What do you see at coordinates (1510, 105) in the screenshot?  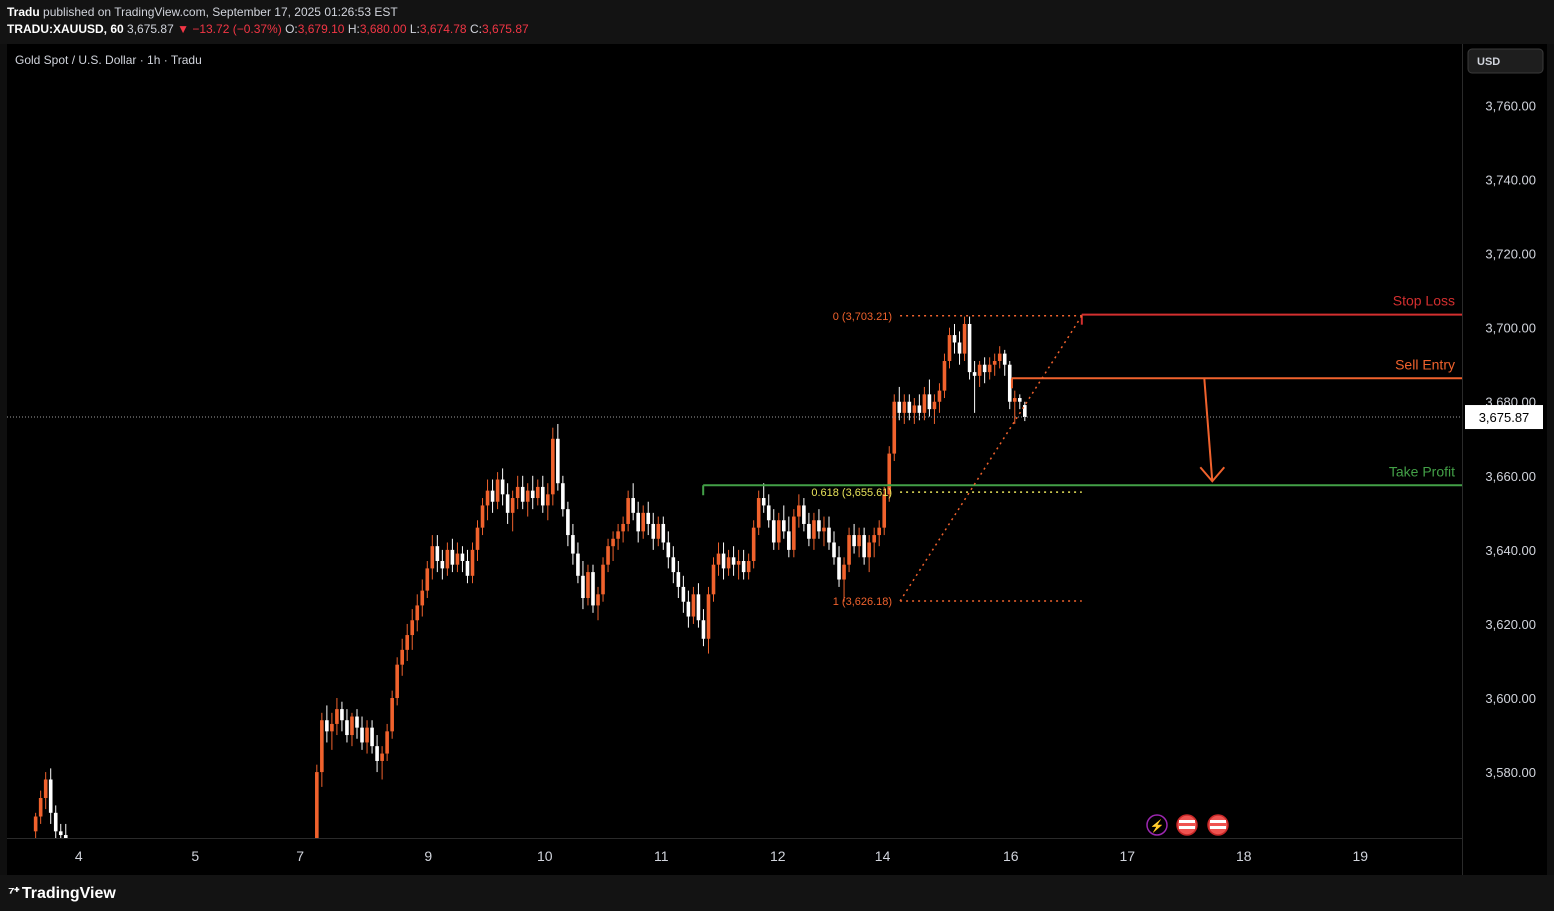 I see `price-tick-label: 3,760.00` at bounding box center [1510, 105].